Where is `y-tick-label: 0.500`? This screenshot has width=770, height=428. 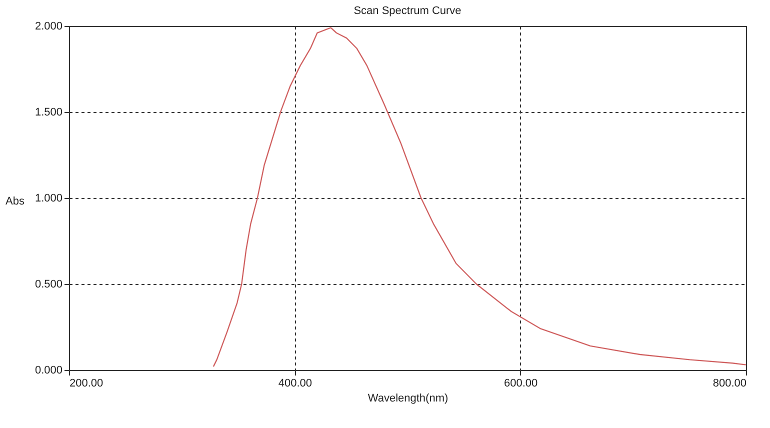 y-tick-label: 0.500 is located at coordinates (48, 284).